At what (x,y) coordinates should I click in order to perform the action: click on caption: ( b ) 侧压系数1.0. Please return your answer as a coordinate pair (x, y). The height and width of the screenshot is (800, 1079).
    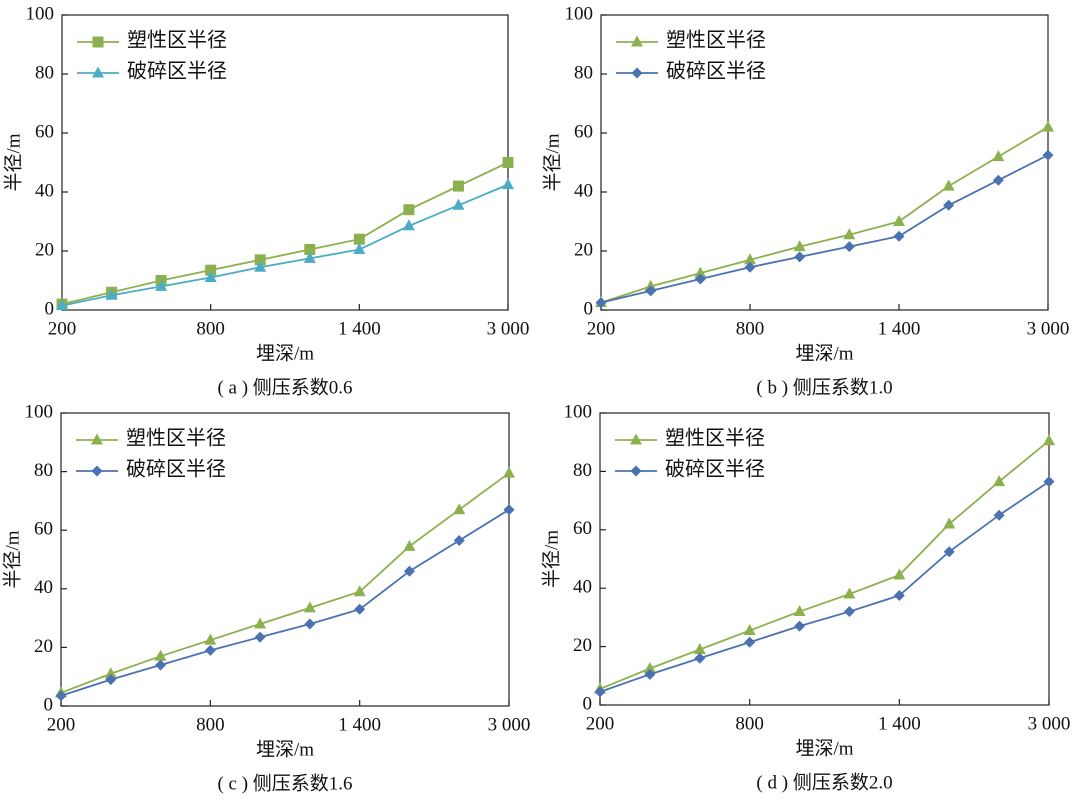
    Looking at the image, I should click on (824, 387).